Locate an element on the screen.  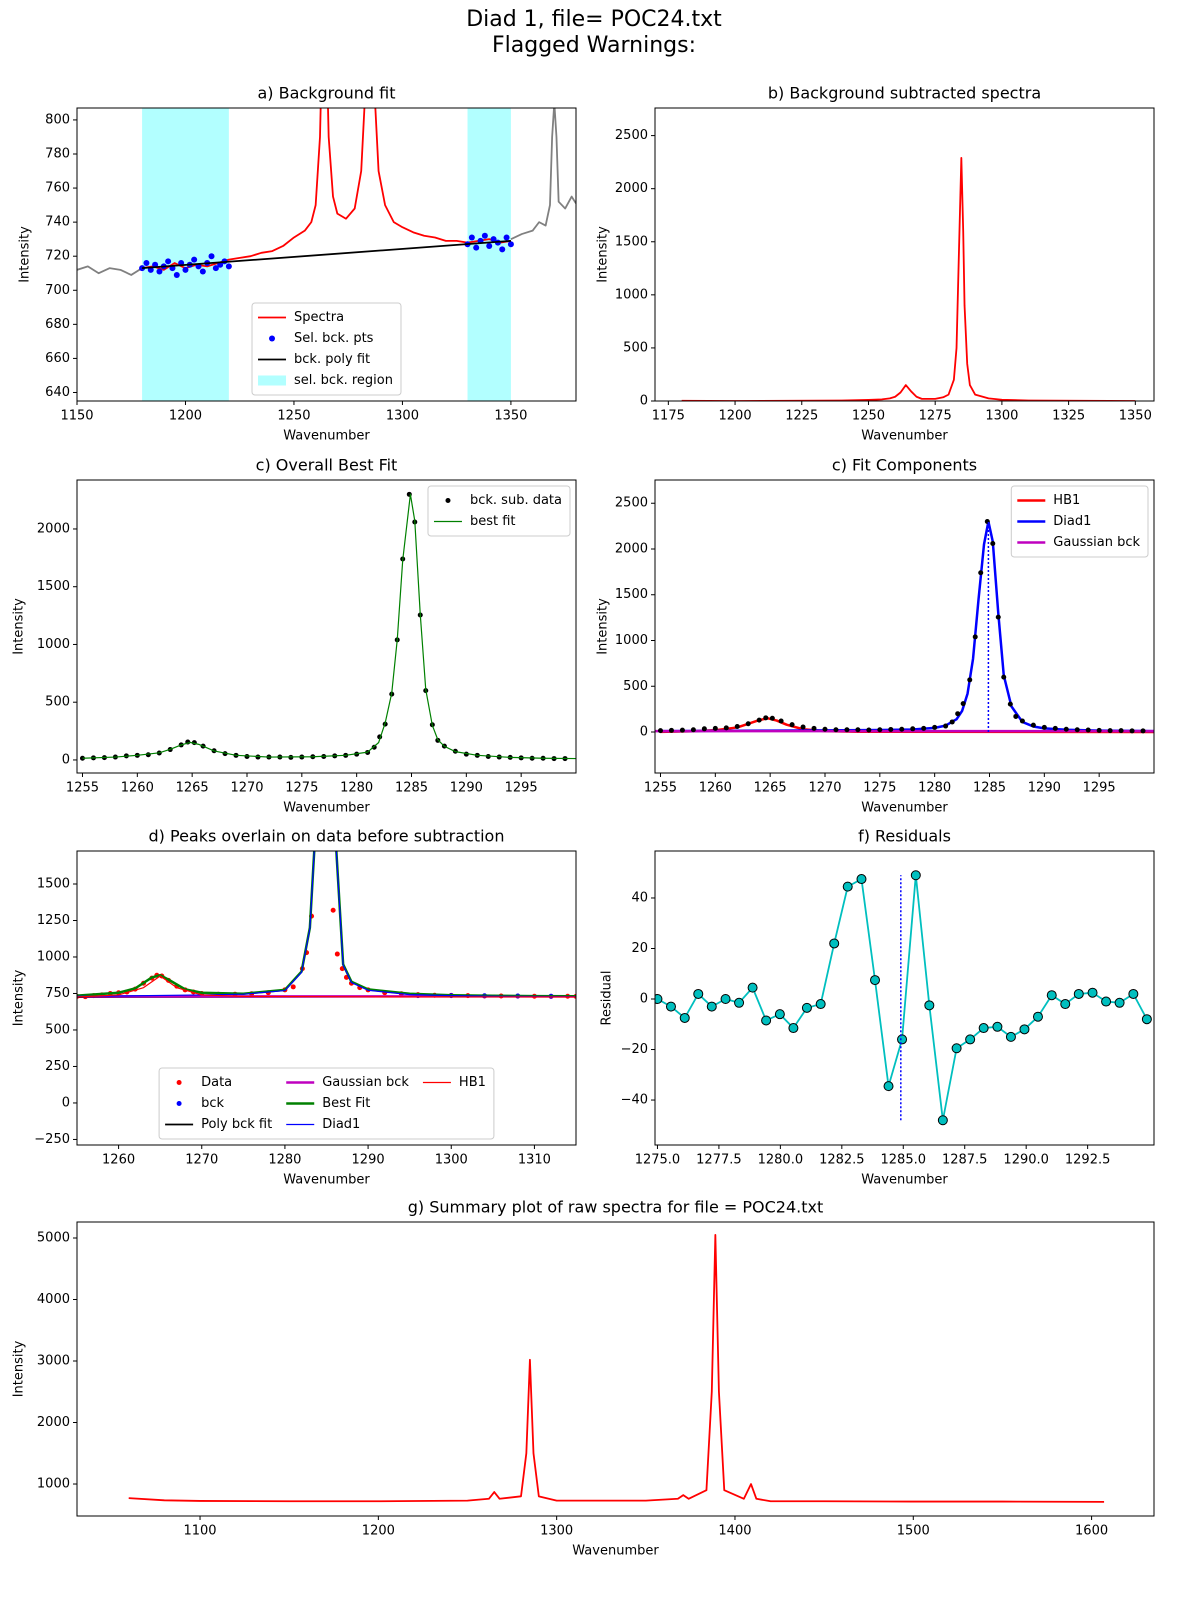
x-tick-label: 1325 is located at coordinates (1068, 416).